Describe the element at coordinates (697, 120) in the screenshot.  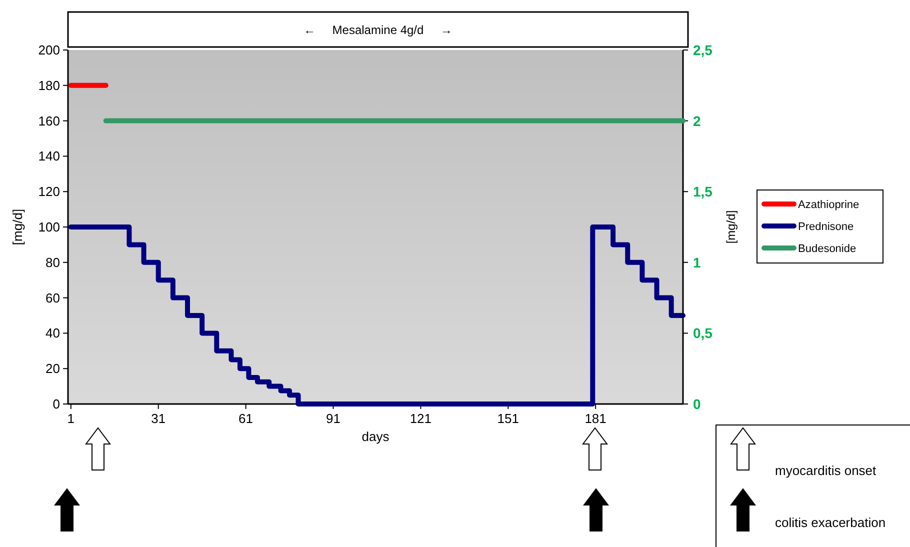
I see `y2-tick-label: 2` at that location.